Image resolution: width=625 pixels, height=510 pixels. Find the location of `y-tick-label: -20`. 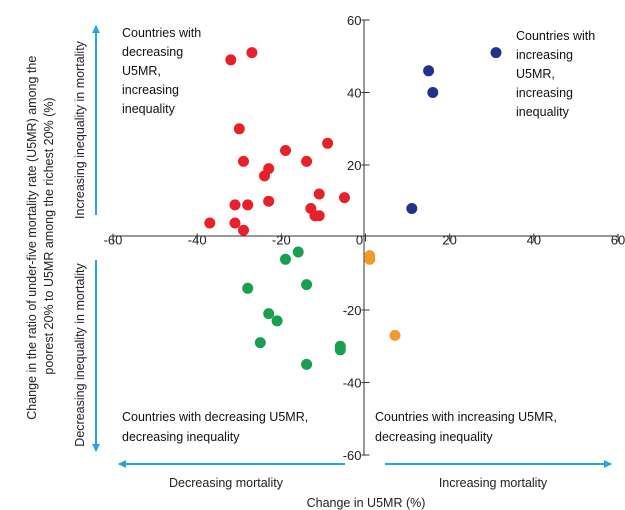

y-tick-label: -20 is located at coordinates (352, 310).